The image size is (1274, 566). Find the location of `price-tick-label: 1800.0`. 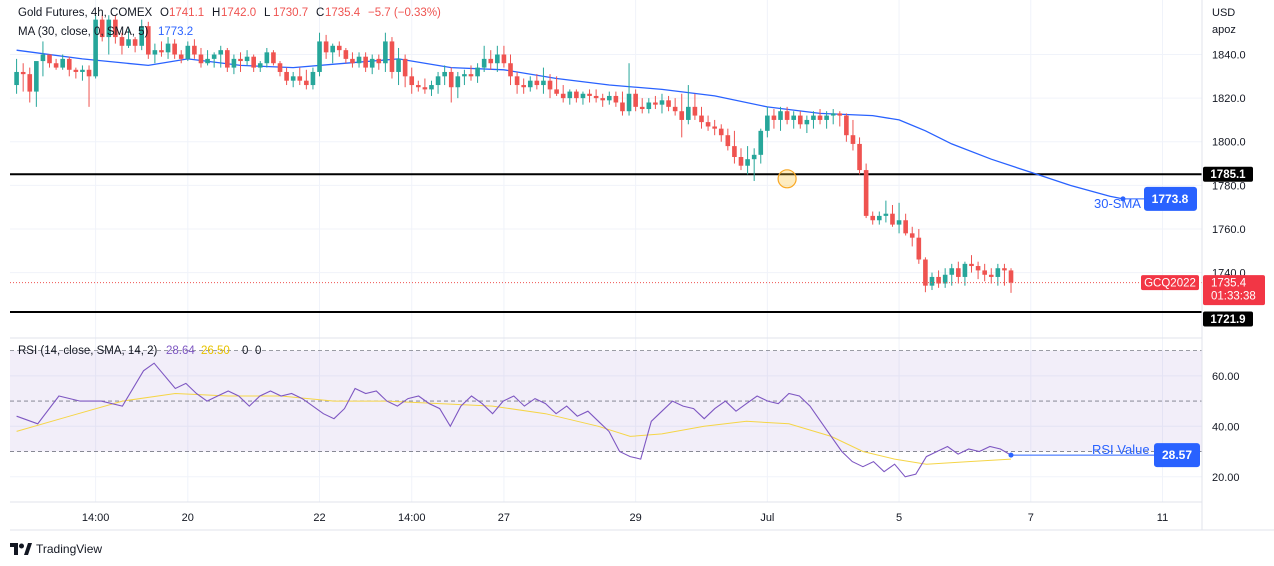

price-tick-label: 1800.0 is located at coordinates (1229, 143).